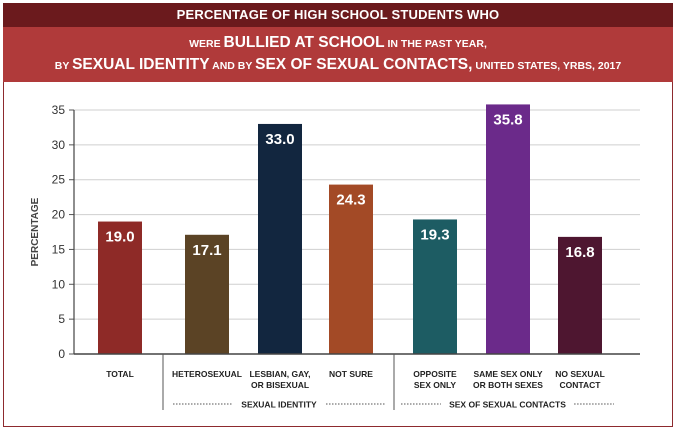 Image resolution: width=678 pixels, height=431 pixels. I want to click on y-tick-label: 20, so click(59, 215).